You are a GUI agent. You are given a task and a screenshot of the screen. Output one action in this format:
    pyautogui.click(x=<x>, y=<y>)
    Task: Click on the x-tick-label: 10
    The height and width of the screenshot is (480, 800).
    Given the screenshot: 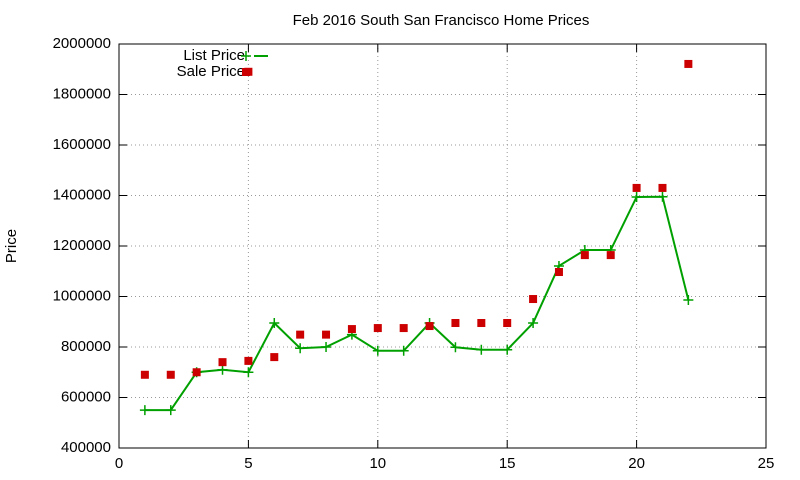 What is the action you would take?
    pyautogui.click(x=377, y=463)
    